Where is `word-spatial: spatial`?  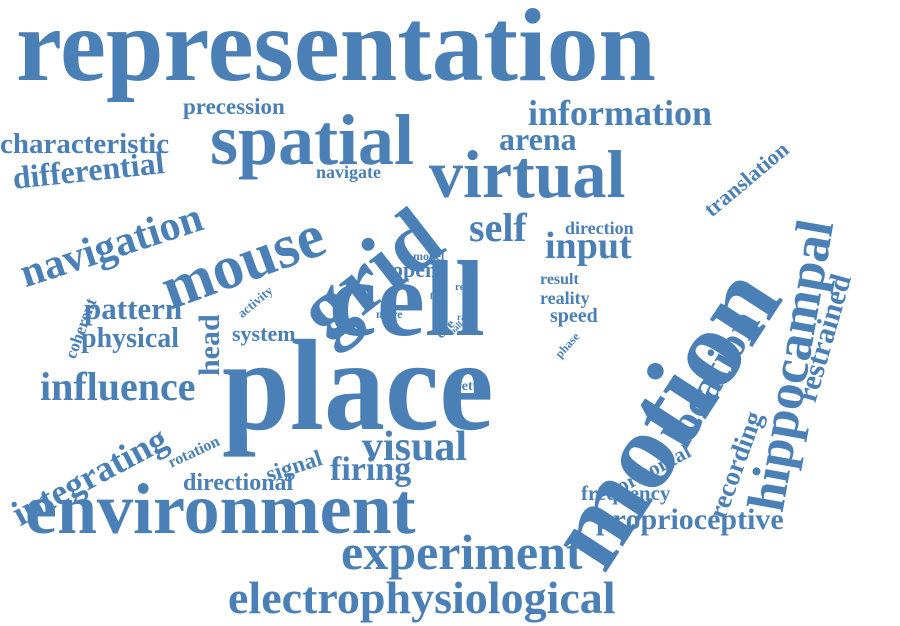
word-spatial: spatial is located at coordinates (312, 140).